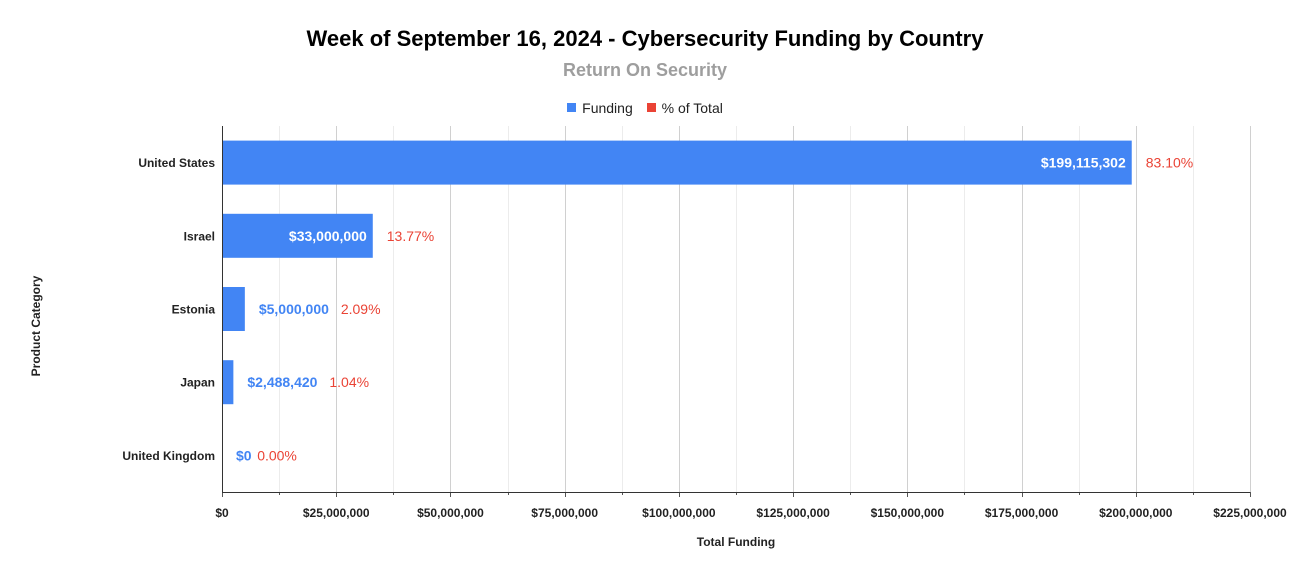 The width and height of the screenshot is (1292, 575). What do you see at coordinates (222, 513) in the screenshot?
I see `x-tick-label: $0` at bounding box center [222, 513].